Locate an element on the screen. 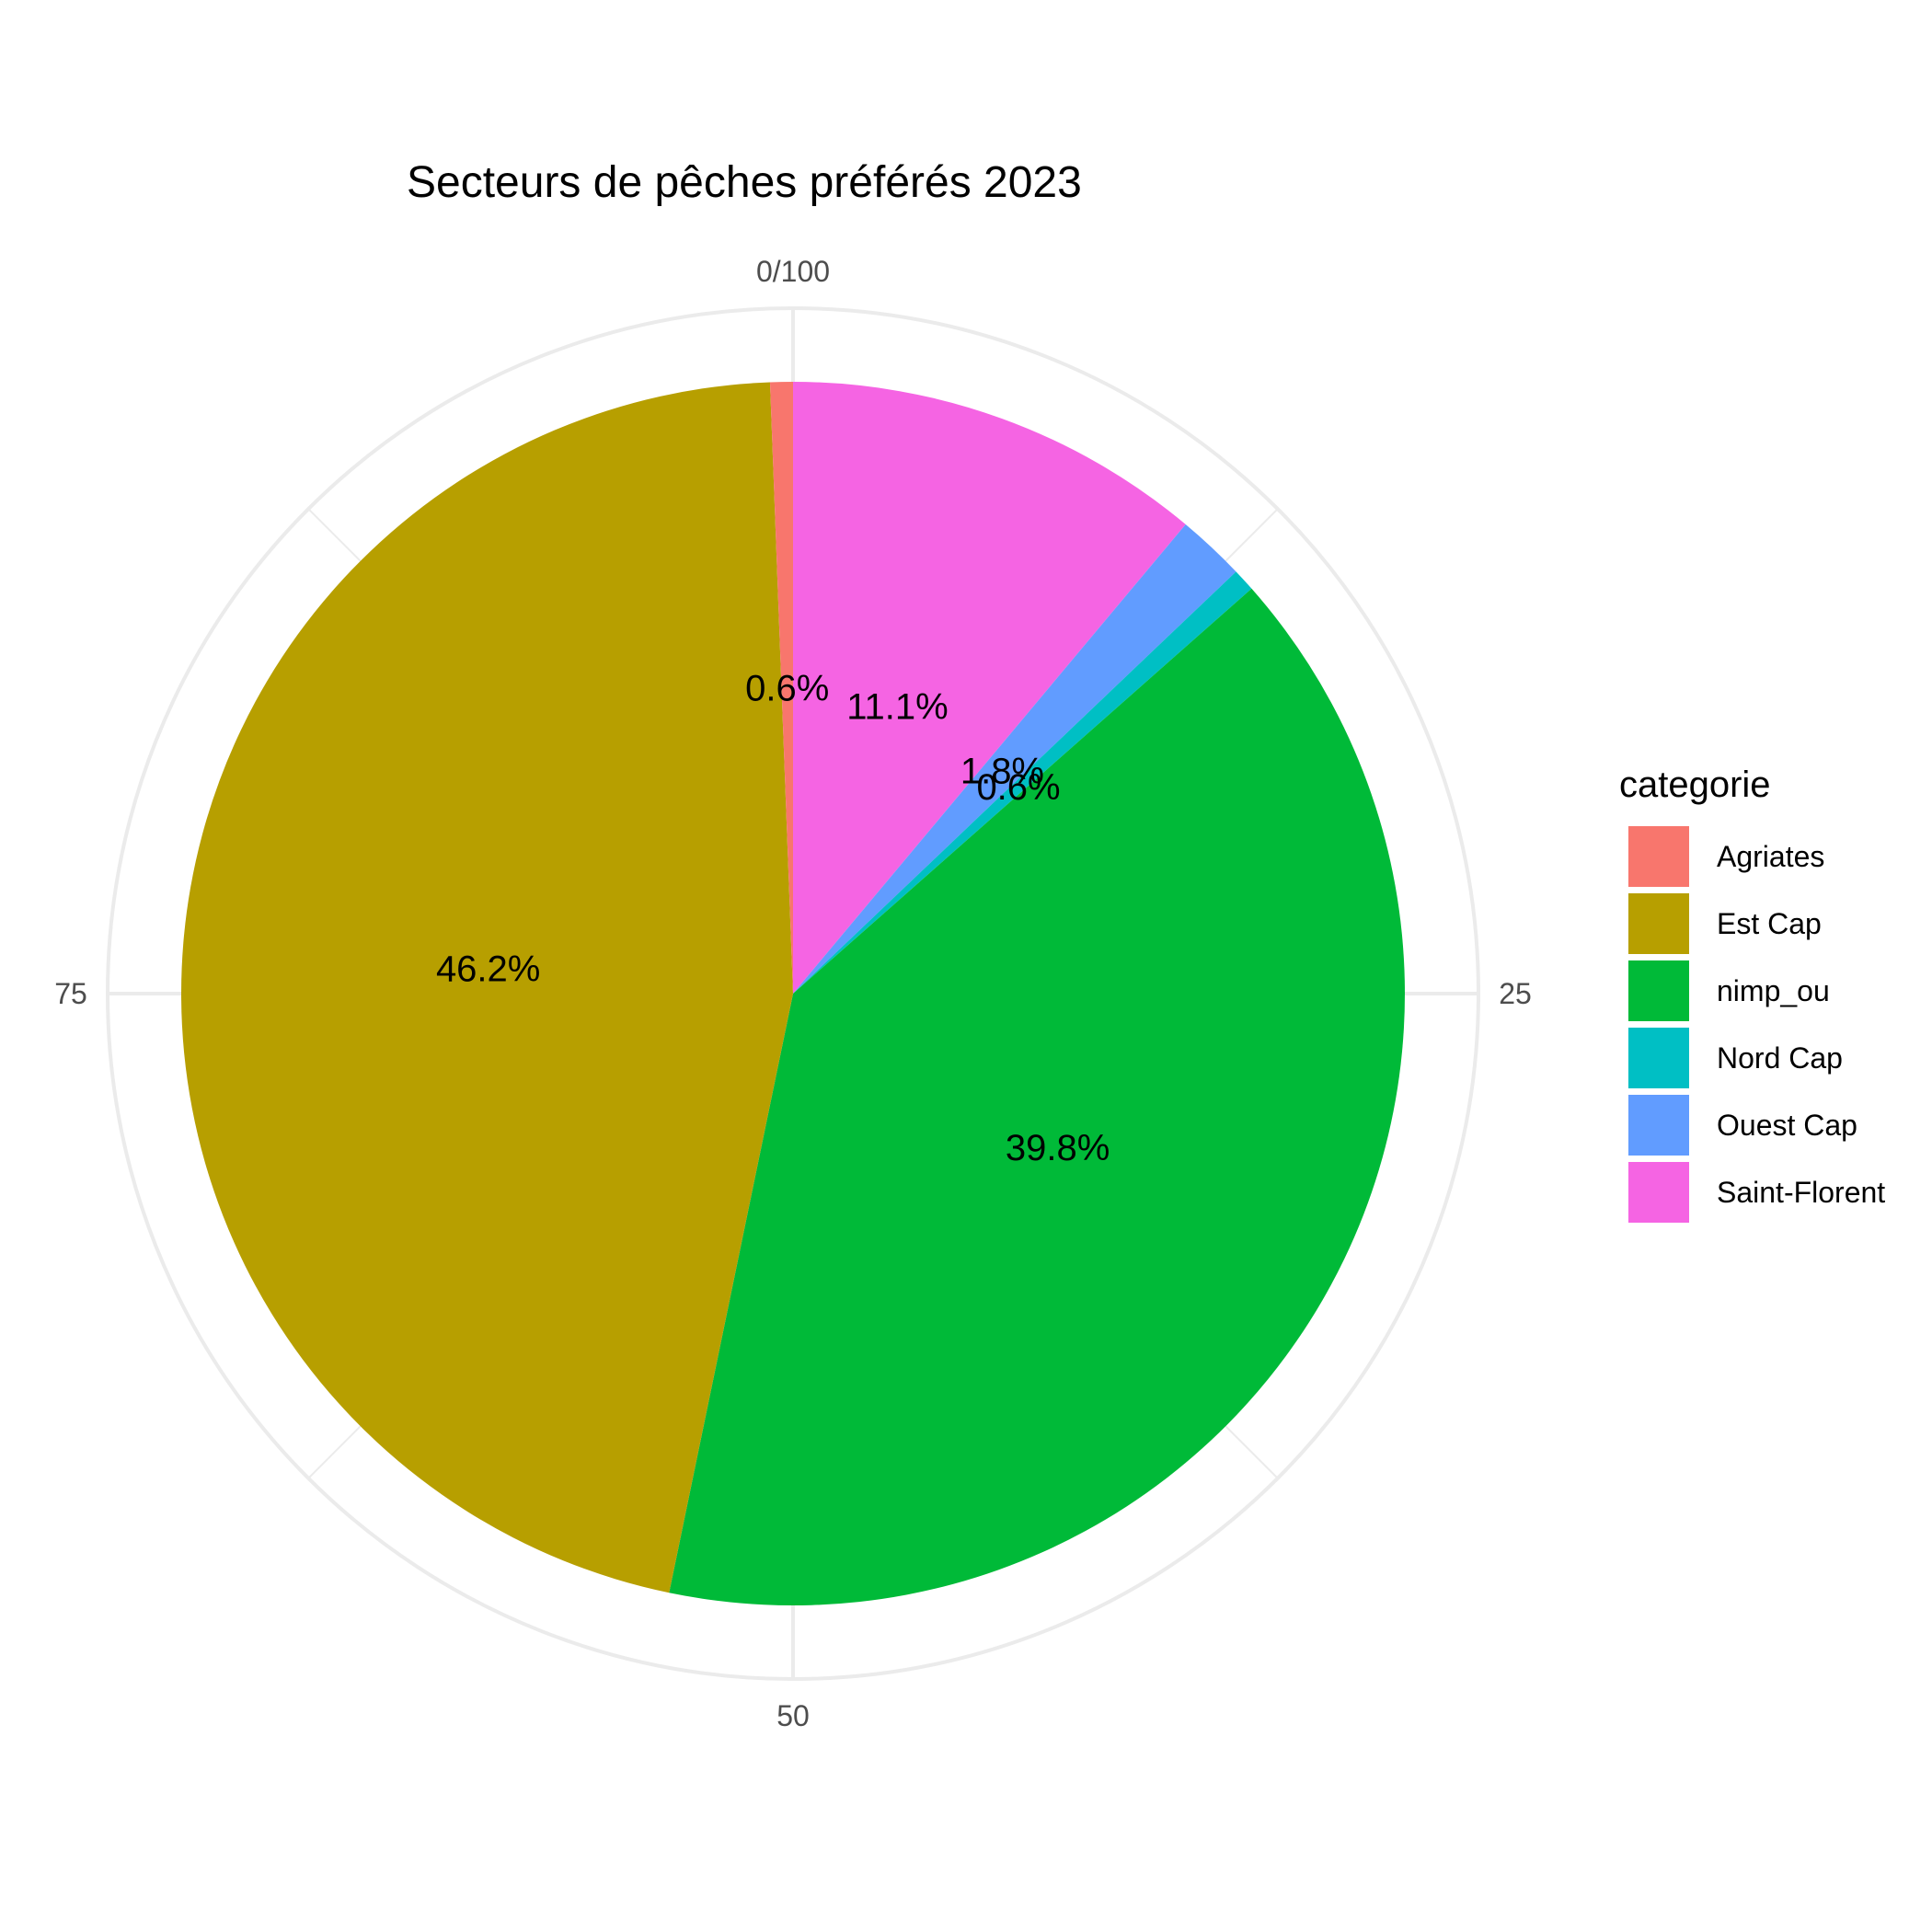  legend-label-nimp-ou: nimp_ou is located at coordinates (1773, 991).